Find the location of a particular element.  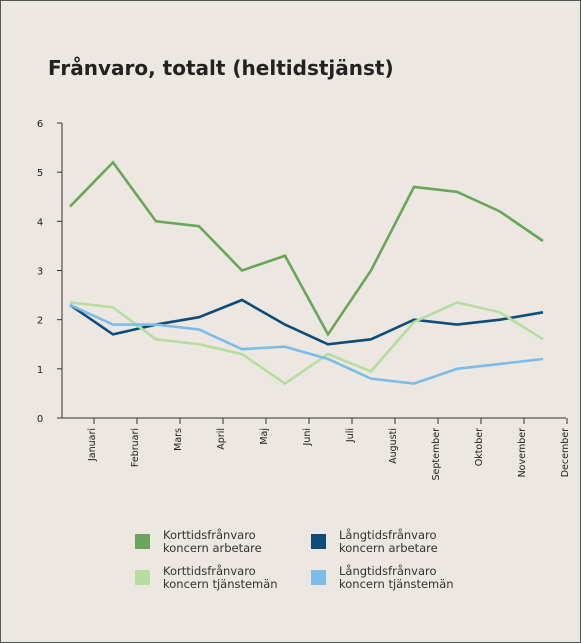

x-tick-label: Juni is located at coordinates (307, 437).